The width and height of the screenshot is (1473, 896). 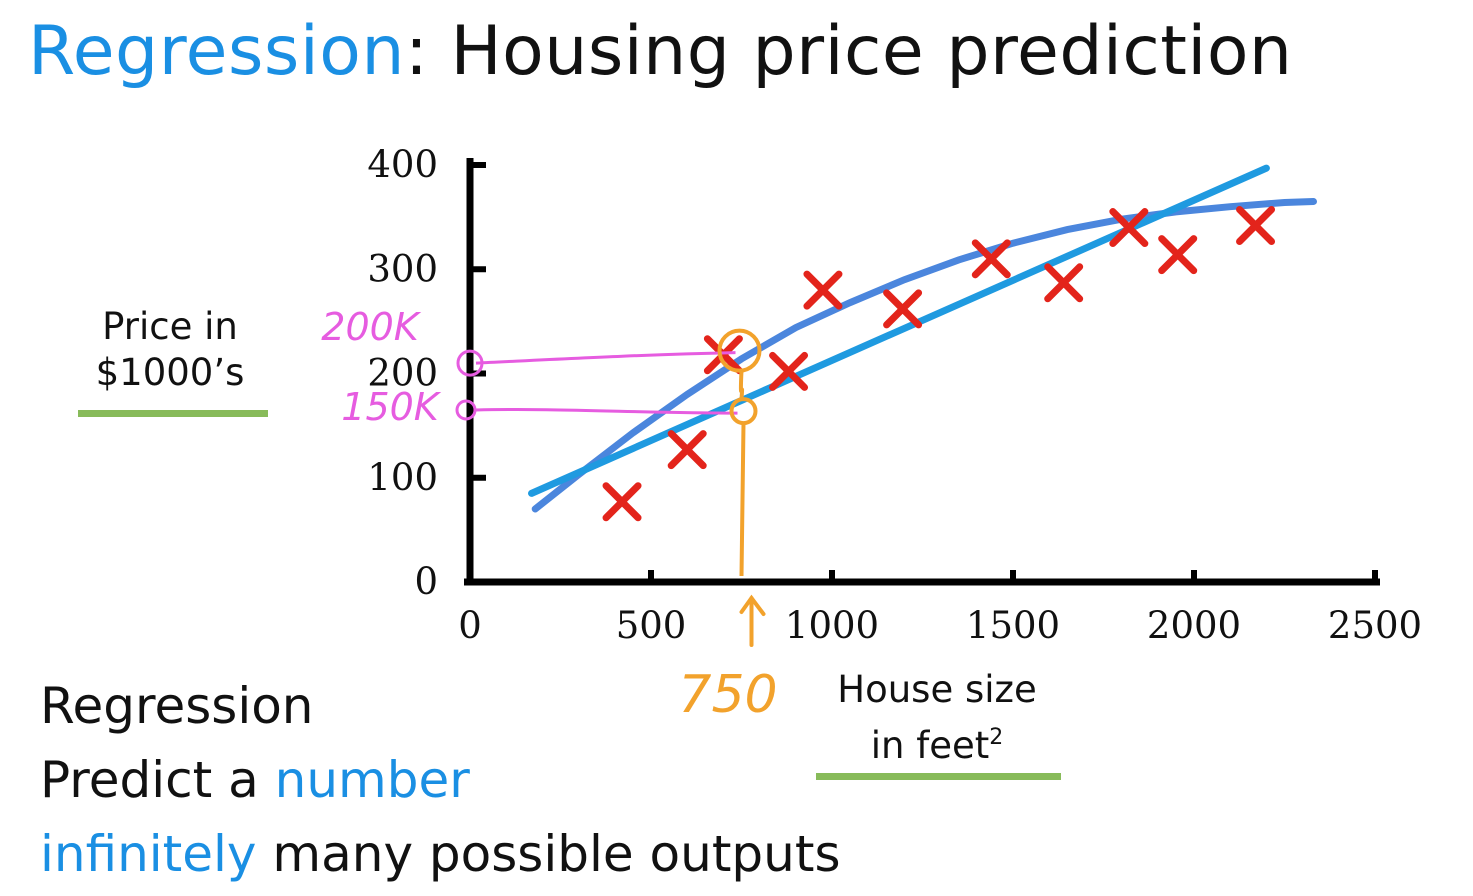 I want to click on y-label-underline, so click(x=173, y=413).